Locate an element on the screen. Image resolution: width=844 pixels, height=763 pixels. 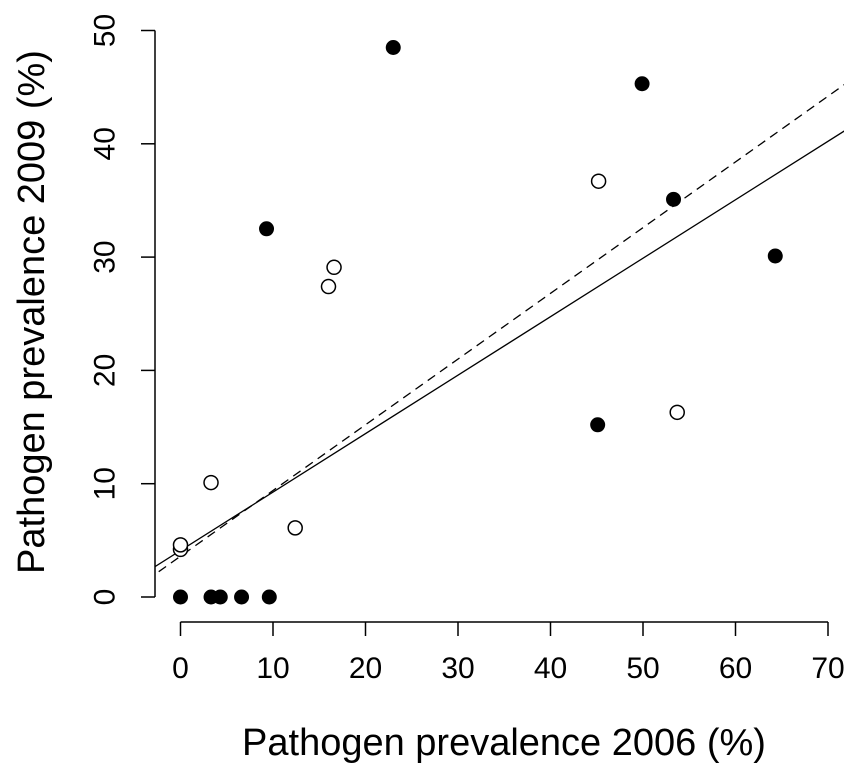
x-tick-label: 10 is located at coordinates (272, 668).